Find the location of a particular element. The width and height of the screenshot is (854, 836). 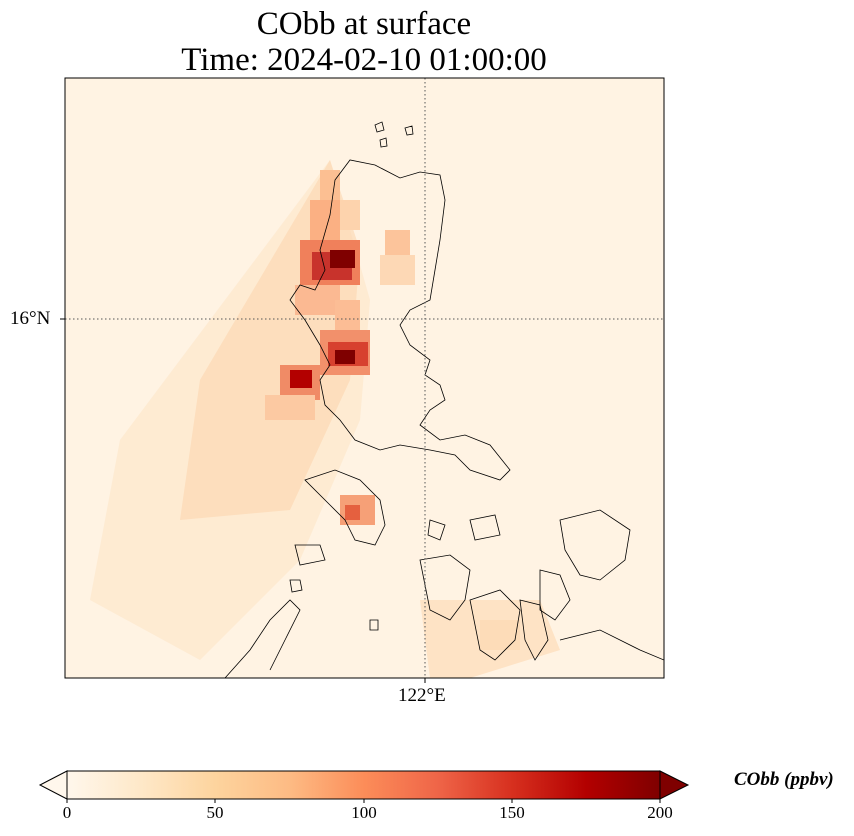

colorbar-tick-0: 0 is located at coordinates (67, 812).